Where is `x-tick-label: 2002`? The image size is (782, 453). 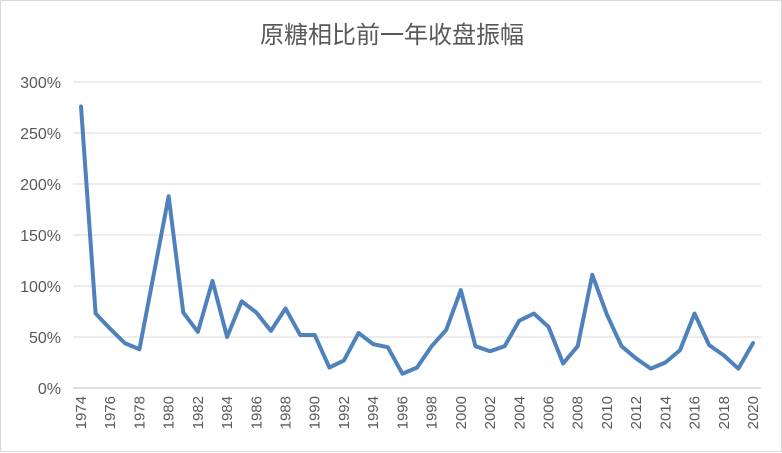
x-tick-label: 2002 is located at coordinates (490, 412).